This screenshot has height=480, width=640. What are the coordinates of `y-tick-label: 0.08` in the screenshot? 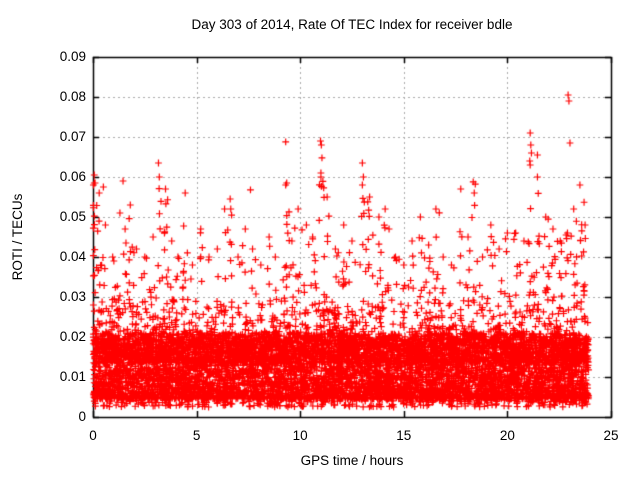 It's located at (72, 96).